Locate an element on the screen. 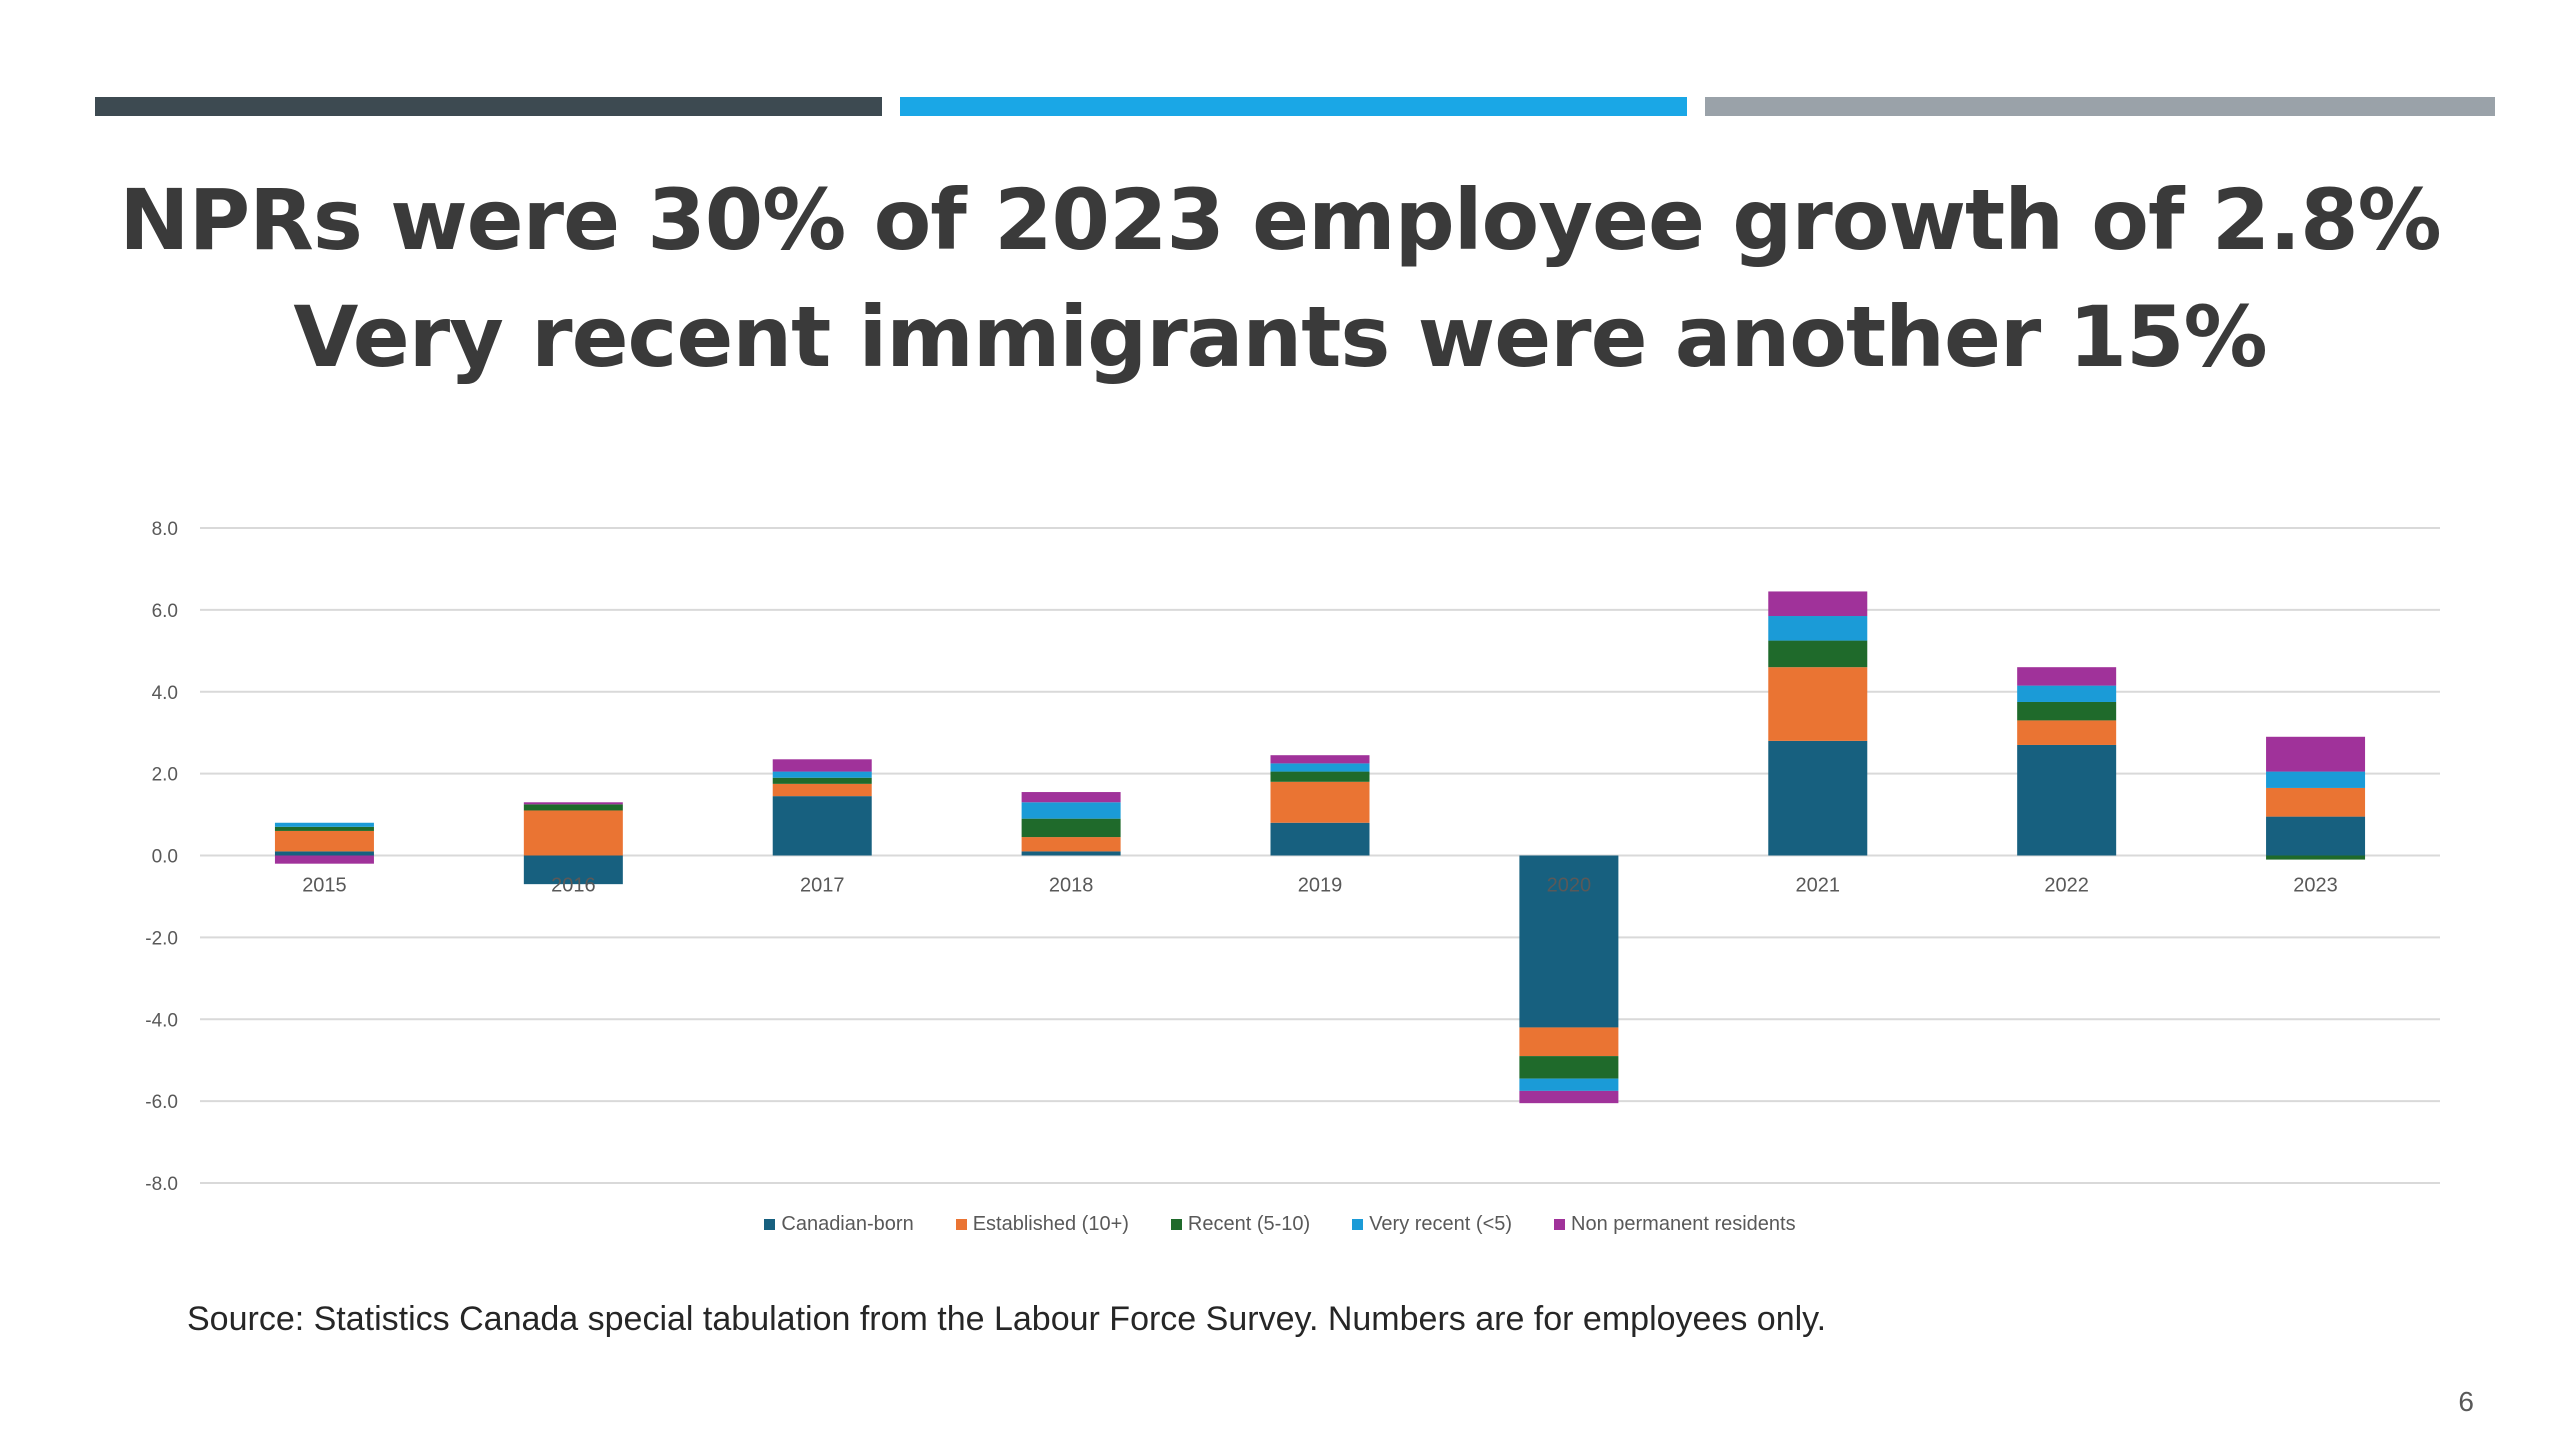  legend-item: Very recent (<5) is located at coordinates (1432, 1224).